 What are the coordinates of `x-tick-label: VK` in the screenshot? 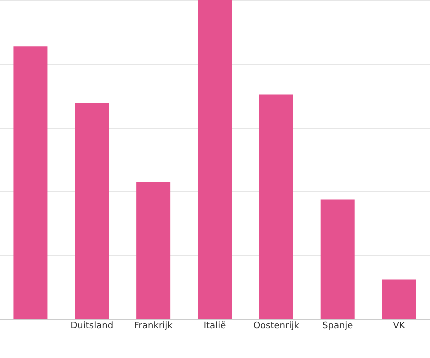 It's located at (399, 327).